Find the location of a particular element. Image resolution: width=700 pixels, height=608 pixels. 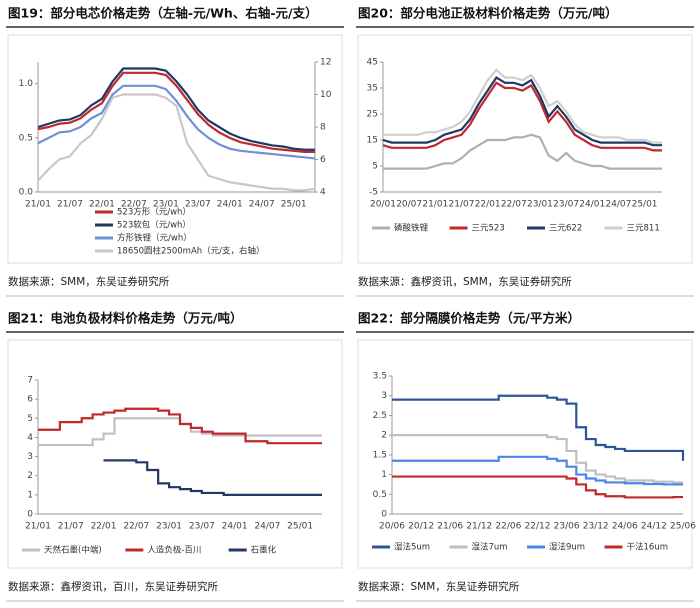

panel-title: 图21：电池负极材料价格走势（万元/吨） is located at coordinates (125, 318).